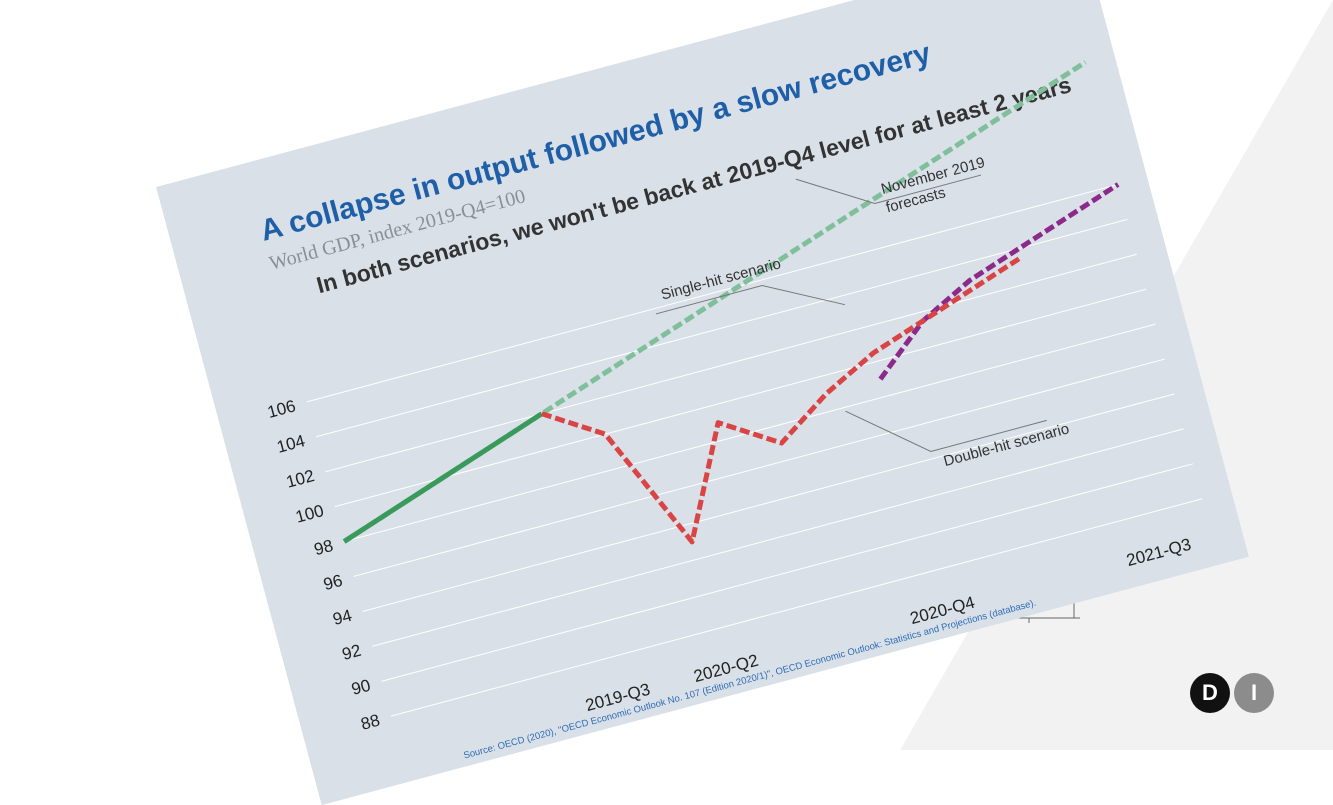 Image resolution: width=1333 pixels, height=805 pixels. I want to click on y-tick-label: 88, so click(370, 722).